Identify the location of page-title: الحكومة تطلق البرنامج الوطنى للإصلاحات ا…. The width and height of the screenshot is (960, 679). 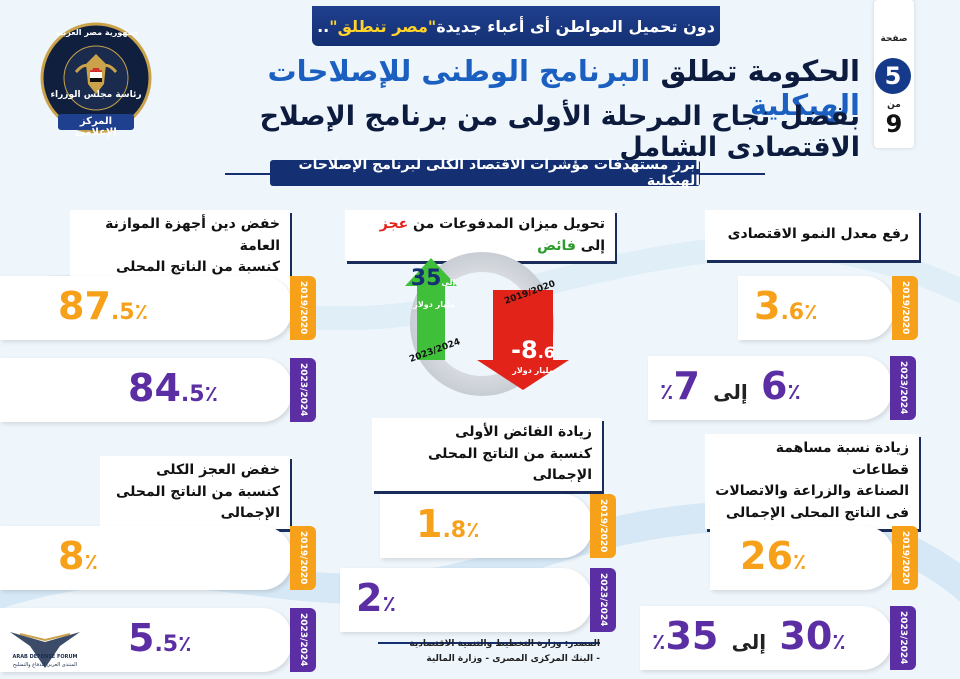
(505, 88).